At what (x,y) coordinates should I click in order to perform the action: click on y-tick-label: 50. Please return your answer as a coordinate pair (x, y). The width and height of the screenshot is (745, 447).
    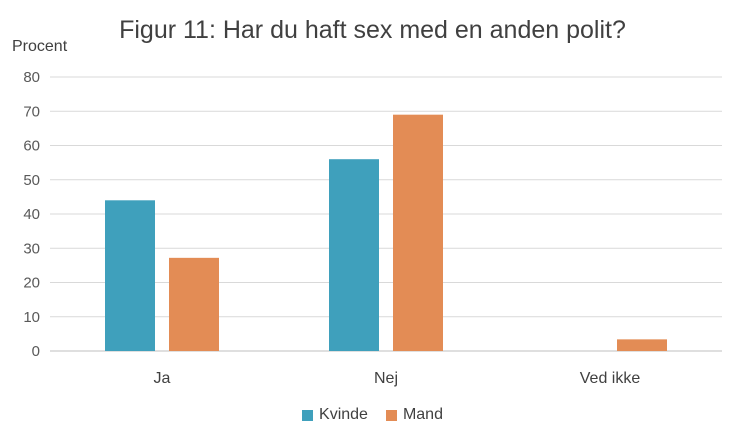
    Looking at the image, I should click on (31, 180).